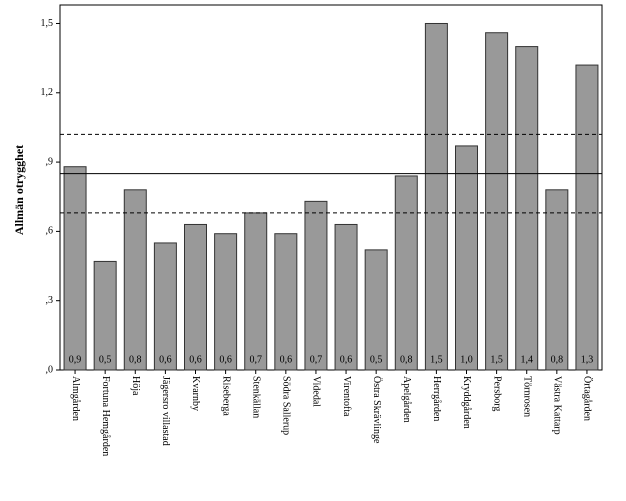 The width and height of the screenshot is (626, 501). I want to click on x-tick-label: Virentofta, so click(346, 396).